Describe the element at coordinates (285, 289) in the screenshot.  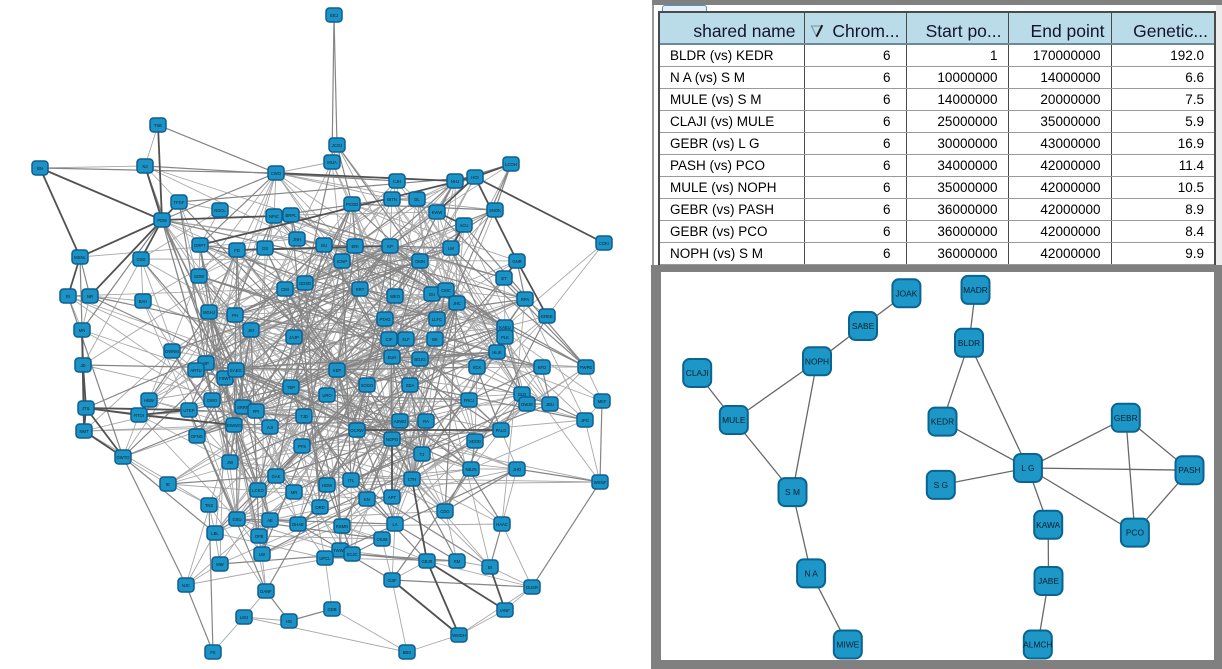
I see `svg-text: CMI` at that location.